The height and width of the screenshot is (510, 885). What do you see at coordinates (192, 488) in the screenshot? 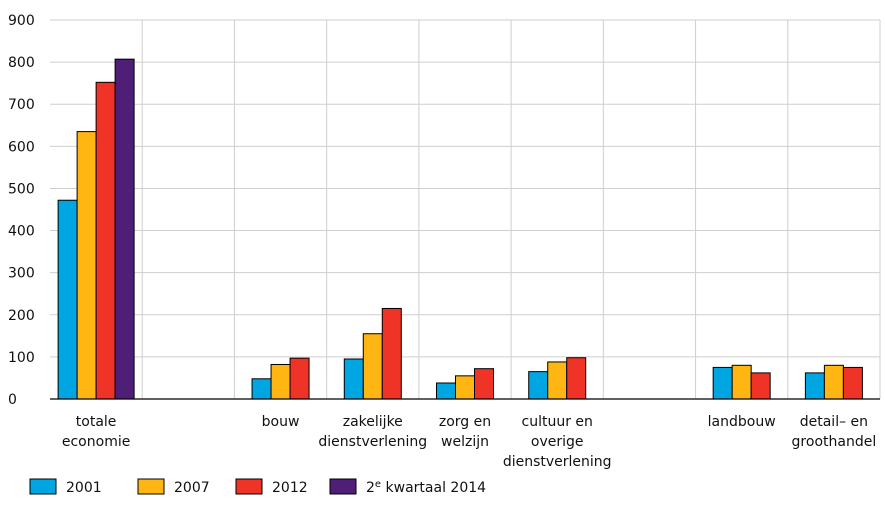
I see `legend-label: 2007` at bounding box center [192, 488].